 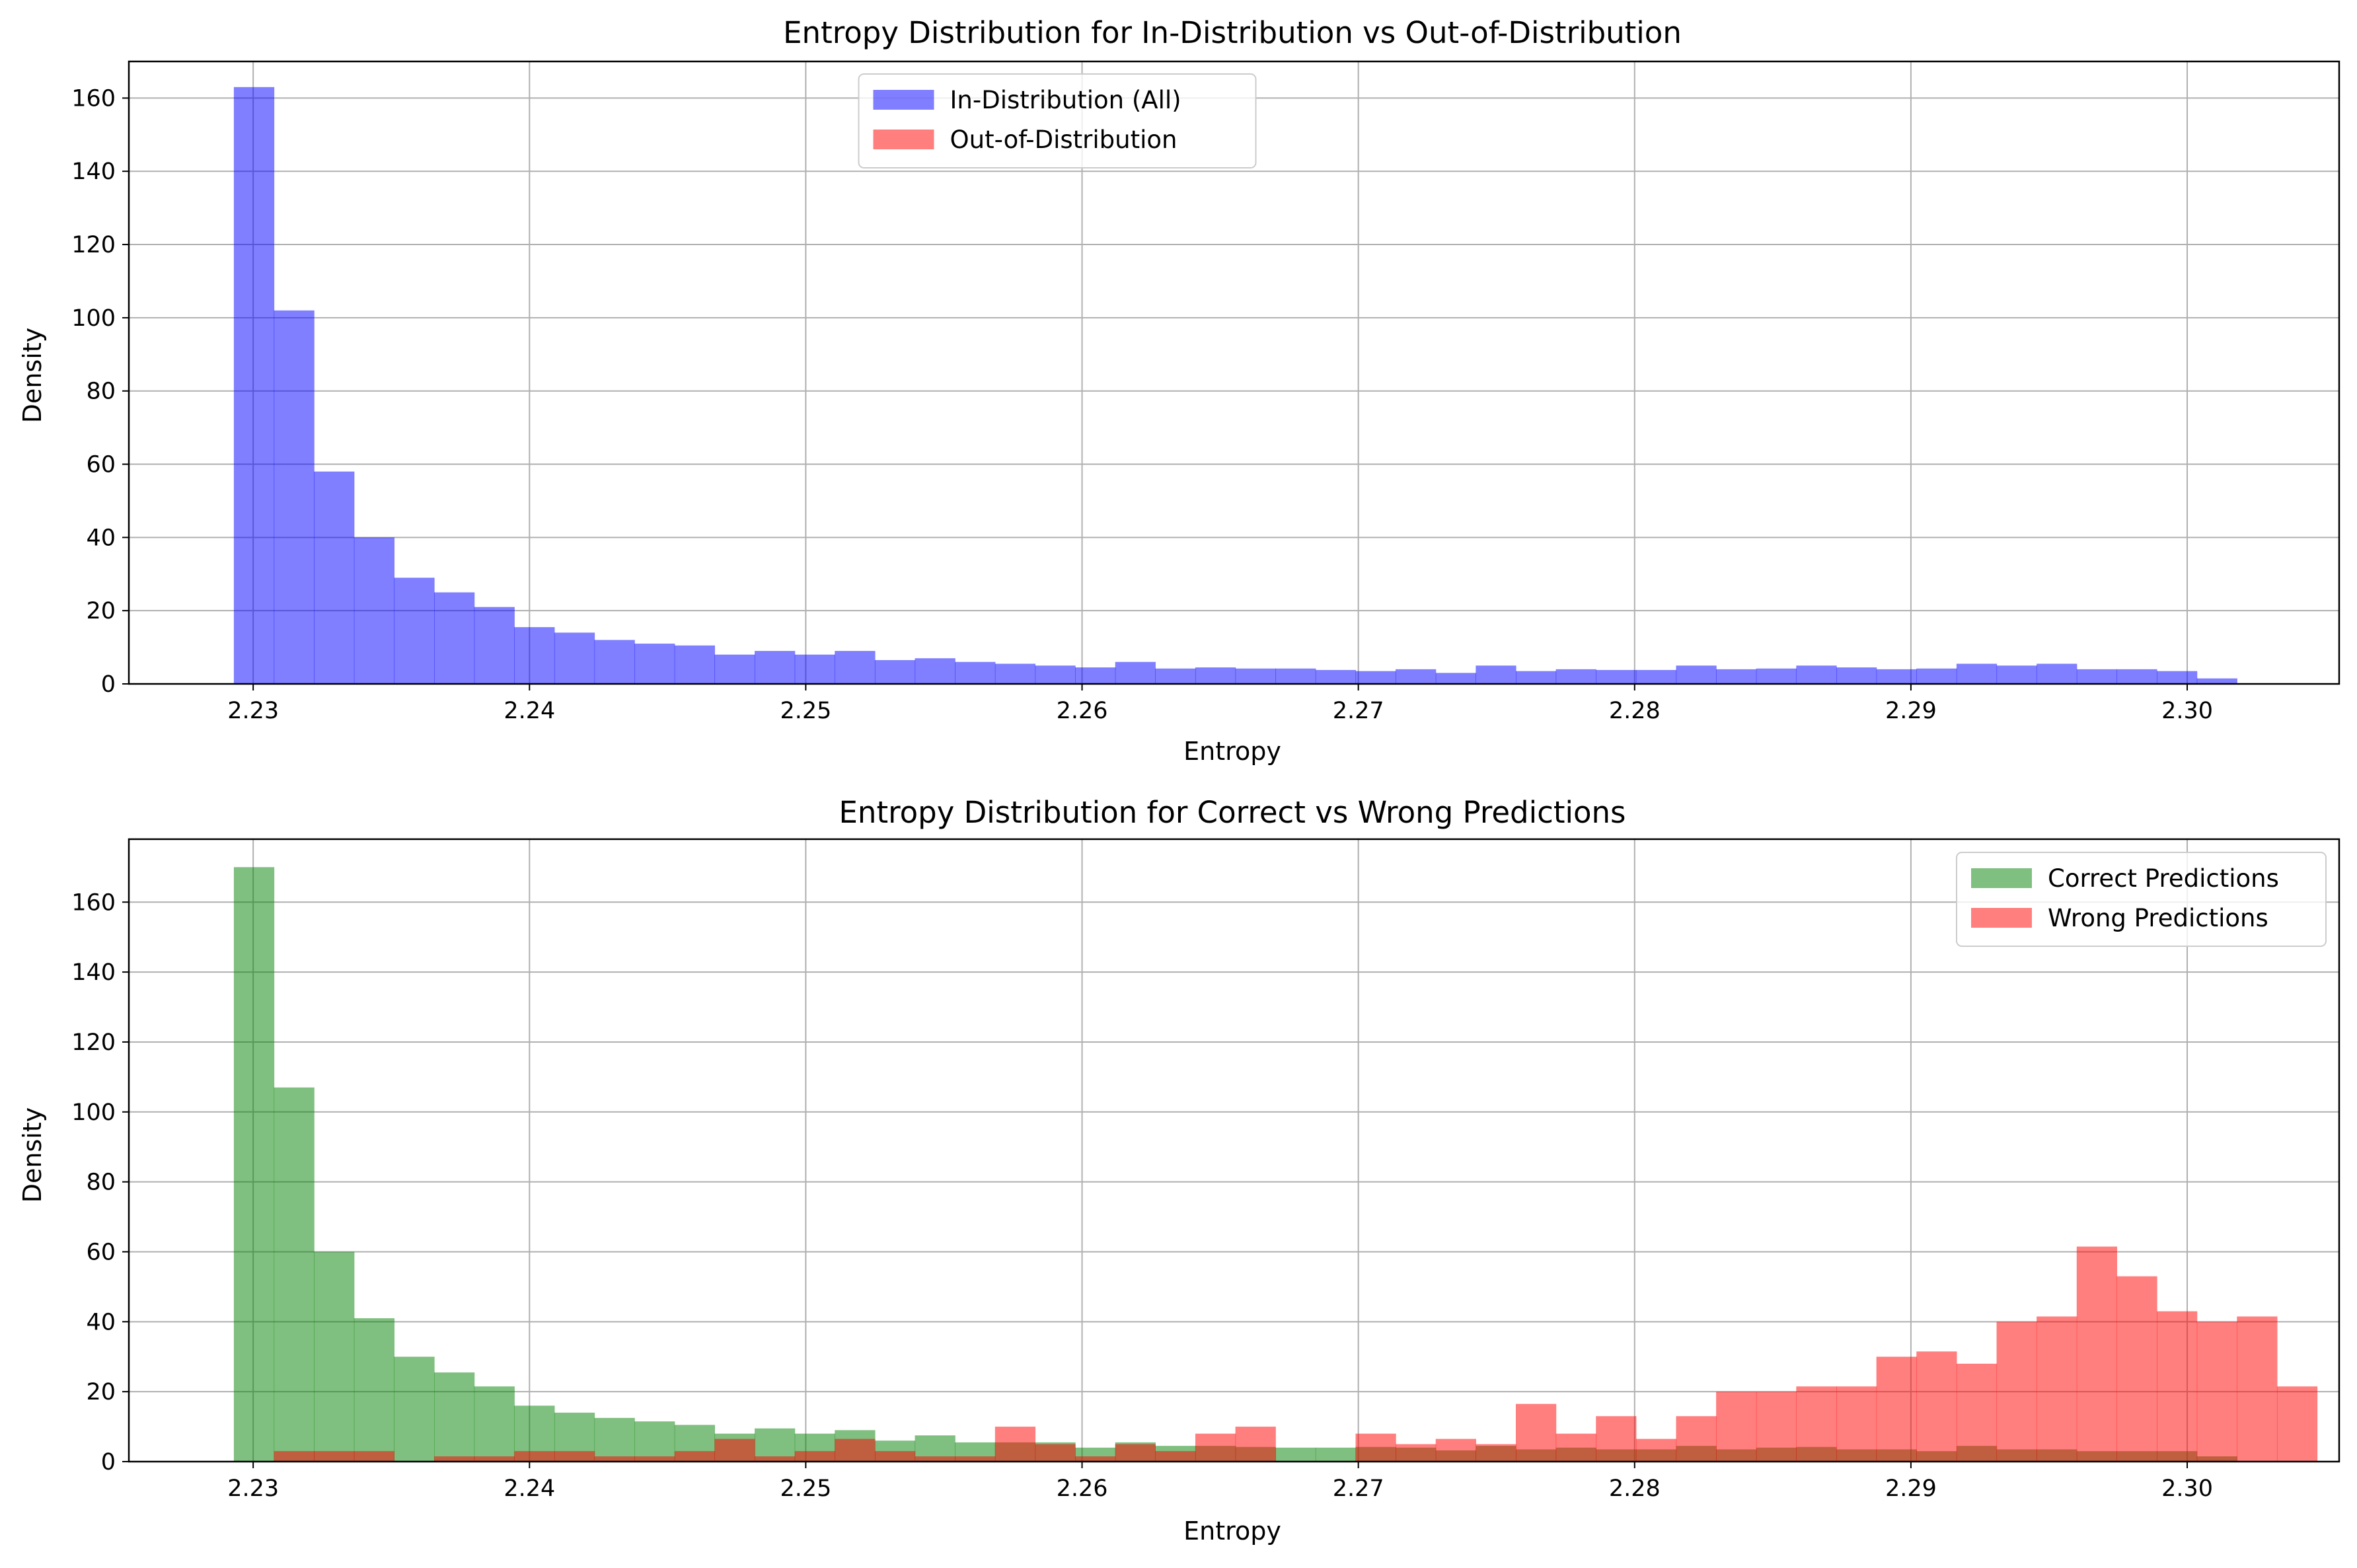 I want to click on y-tick-label: 20, so click(x=101, y=611).